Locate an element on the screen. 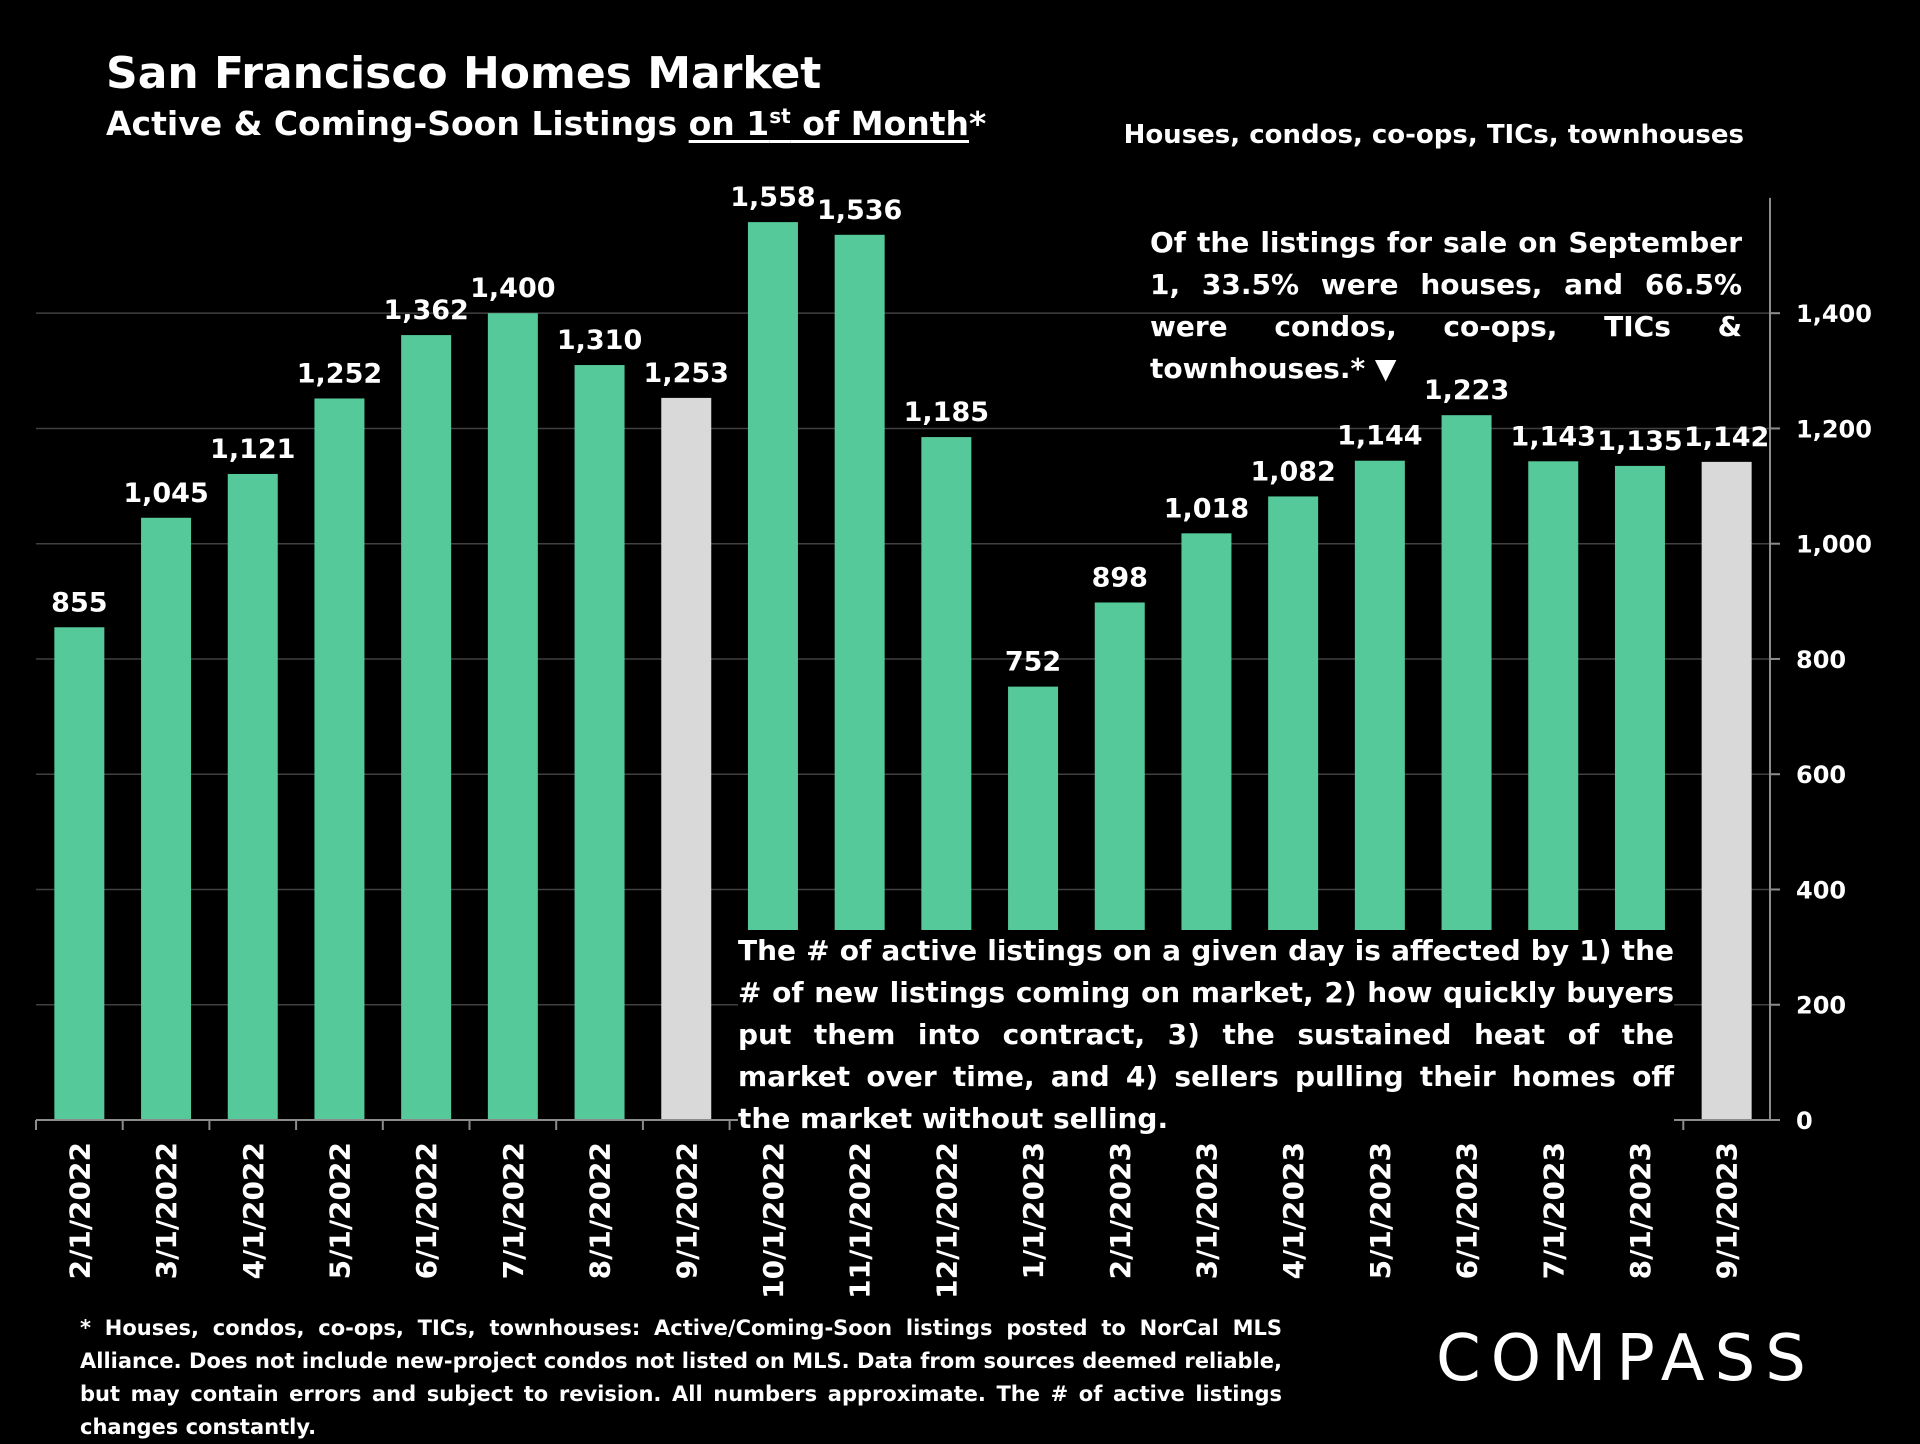 The width and height of the screenshot is (1920, 1444). subtitle-suffix: * is located at coordinates (978, 123).